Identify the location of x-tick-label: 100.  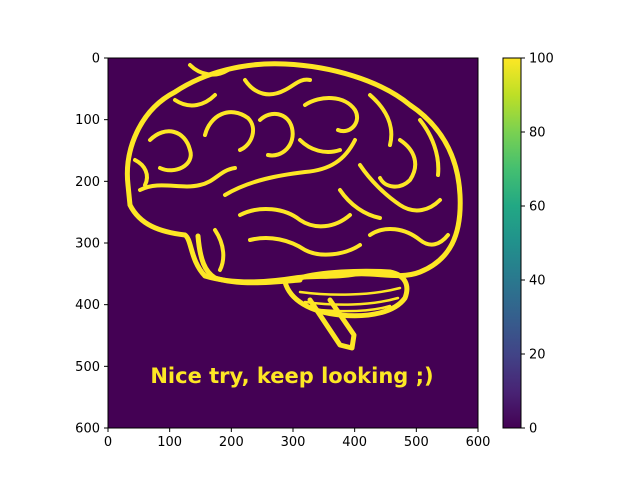
(169, 442).